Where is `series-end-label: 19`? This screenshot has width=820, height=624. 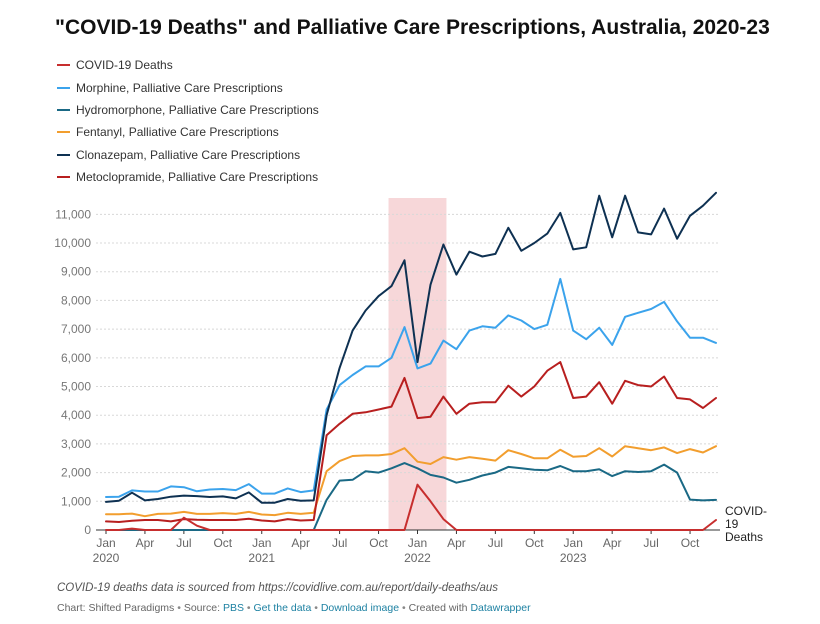
series-end-label: 19 is located at coordinates (732, 524).